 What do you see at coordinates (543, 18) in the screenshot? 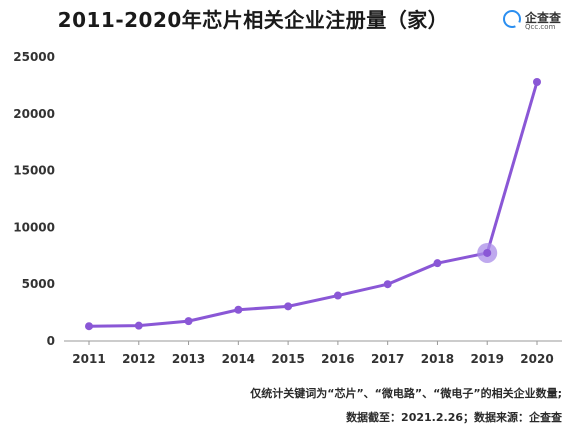
I see `brand-name: 企查查` at bounding box center [543, 18].